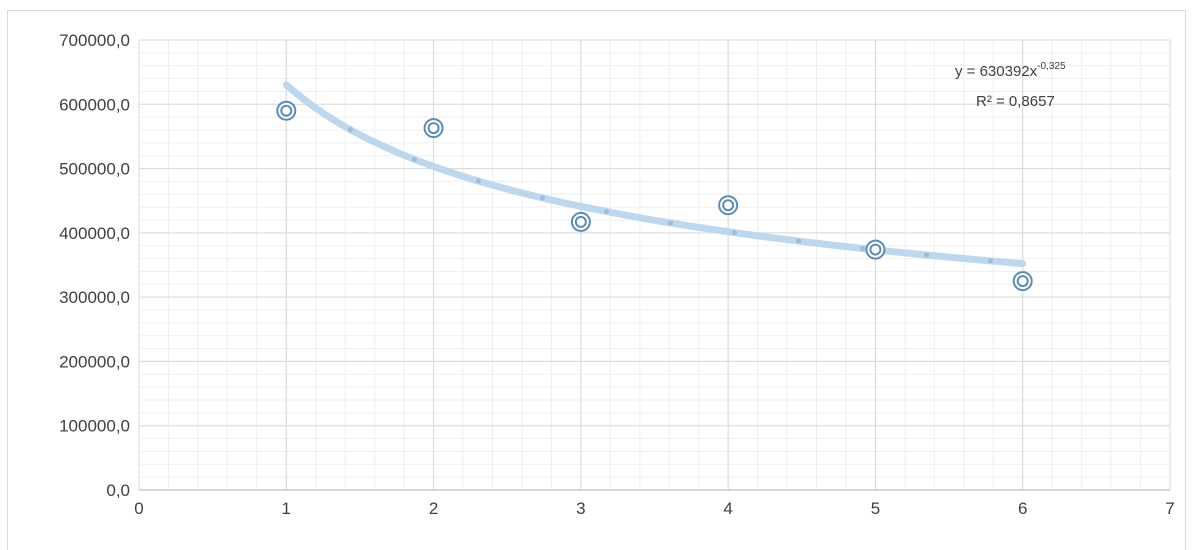 The image size is (1196, 550). Describe the element at coordinates (996, 71) in the screenshot. I see `equation-prefix: y = 630392x` at that location.